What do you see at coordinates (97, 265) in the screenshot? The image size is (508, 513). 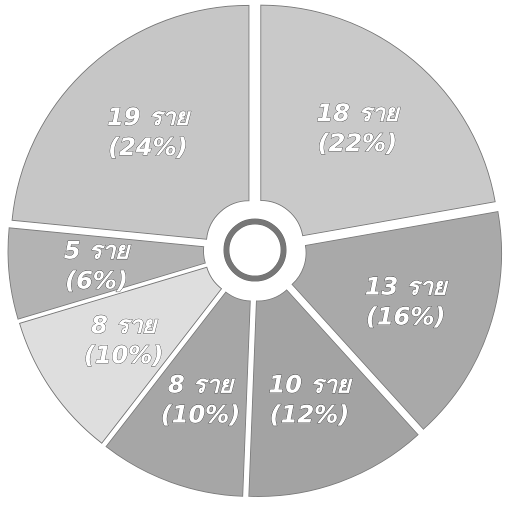 I see `data-label: 5 ราย (6%)` at bounding box center [97, 265].